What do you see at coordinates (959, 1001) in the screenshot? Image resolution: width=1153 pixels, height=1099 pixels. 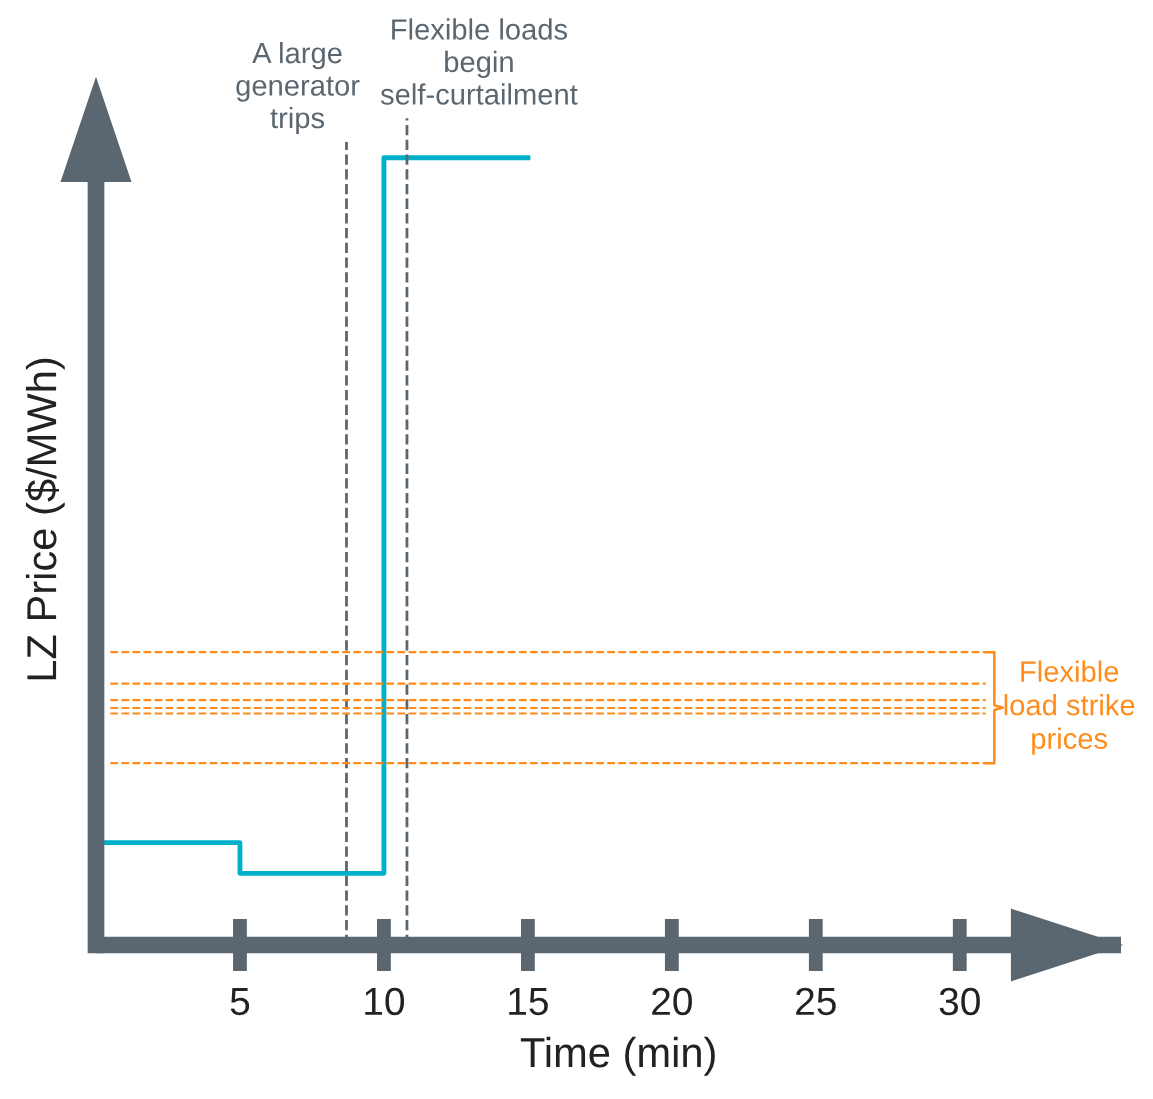 I see `x-tick-label: 30` at bounding box center [959, 1001].